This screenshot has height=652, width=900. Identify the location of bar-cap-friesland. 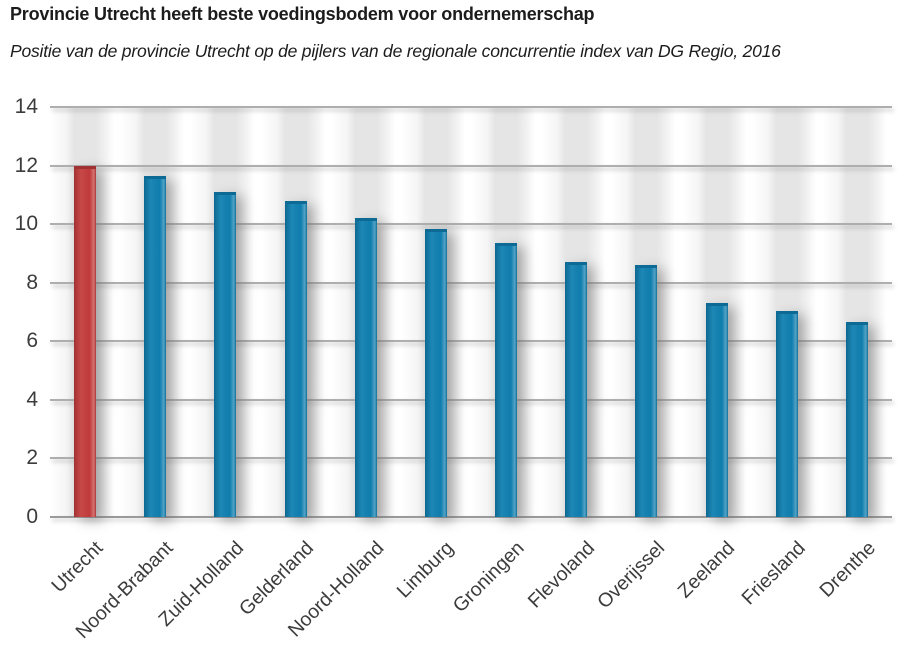
(786, 312).